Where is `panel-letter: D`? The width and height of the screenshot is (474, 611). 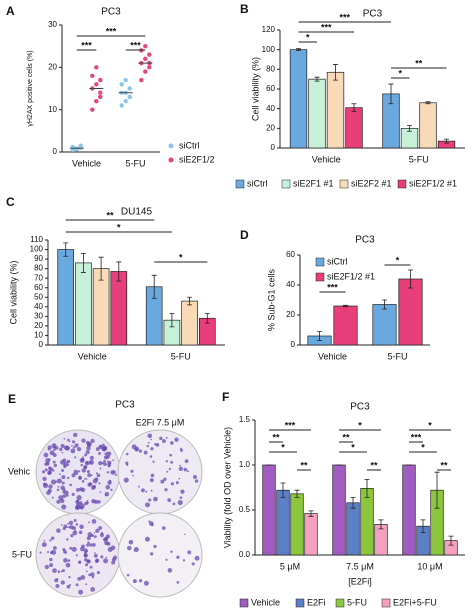 panel-letter: D is located at coordinates (244, 235).